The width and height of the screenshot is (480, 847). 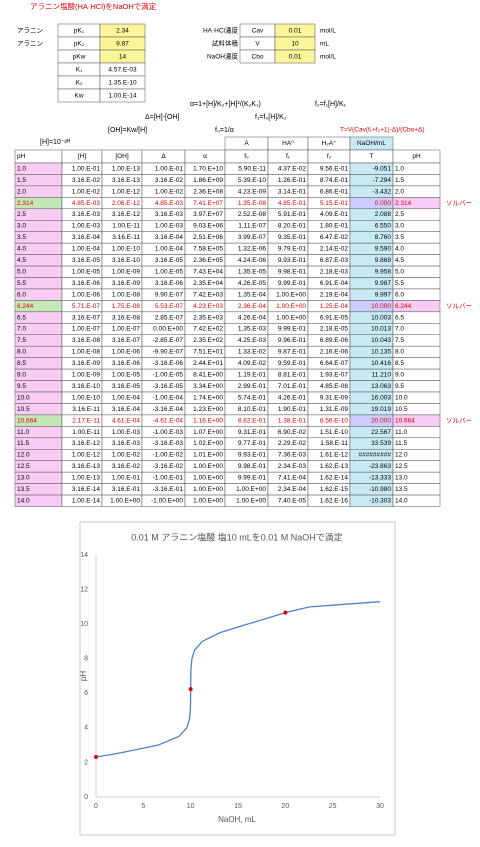 What do you see at coordinates (86, 237) in the screenshot?
I see `table-cell: 3.16.E-04` at bounding box center [86, 237].